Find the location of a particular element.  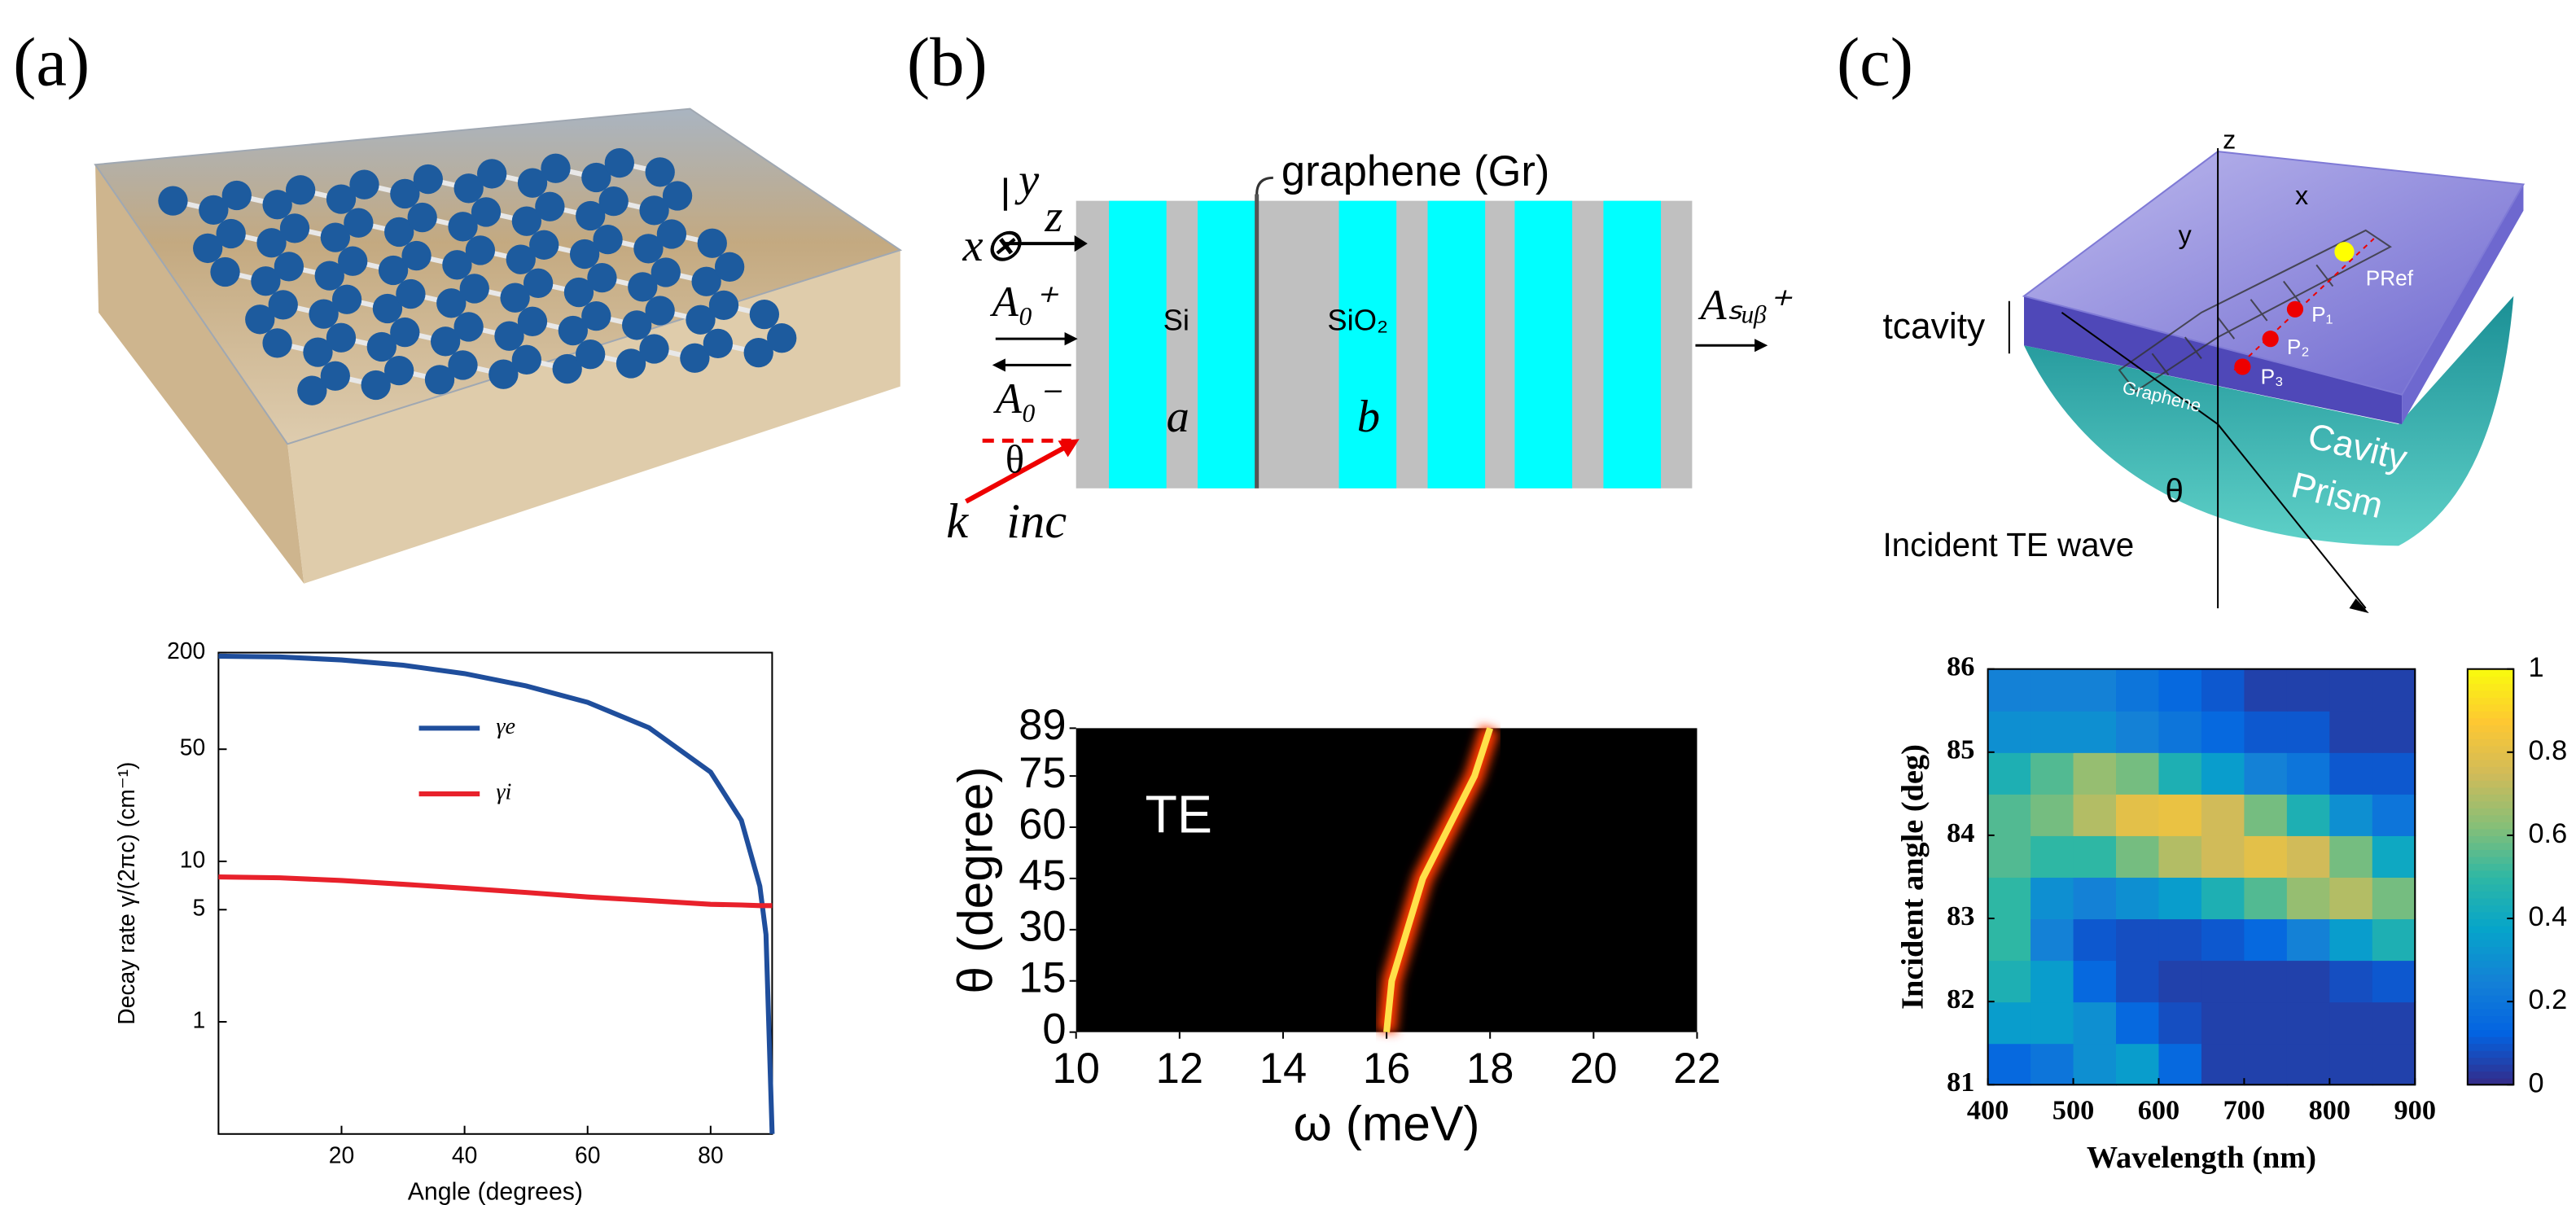

y-tick-label: 10 is located at coordinates (192, 859).